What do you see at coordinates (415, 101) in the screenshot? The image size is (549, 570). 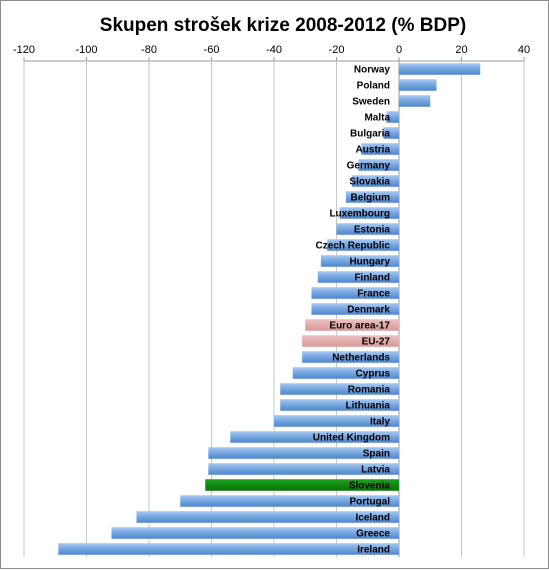 I see `bar-sweden` at bounding box center [415, 101].